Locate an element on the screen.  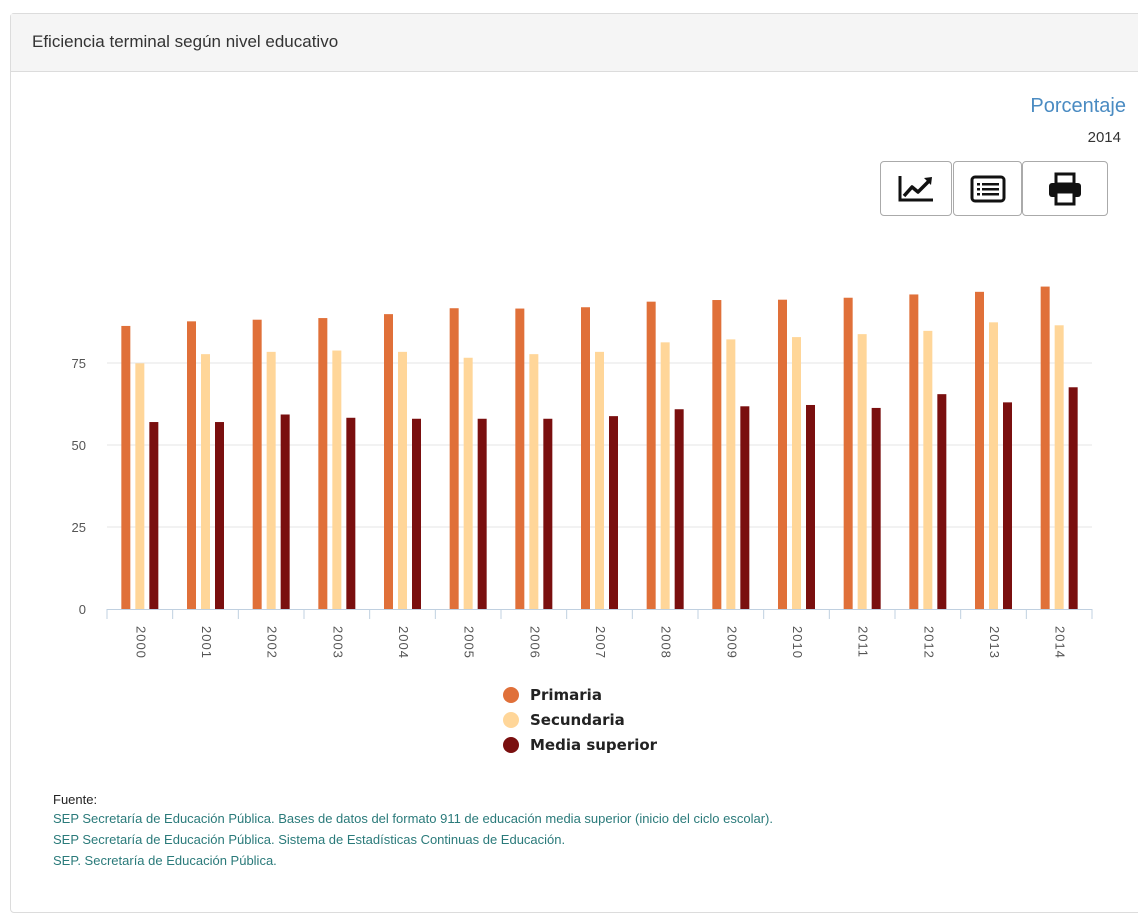
legend-label: Secundaria is located at coordinates (577, 720).